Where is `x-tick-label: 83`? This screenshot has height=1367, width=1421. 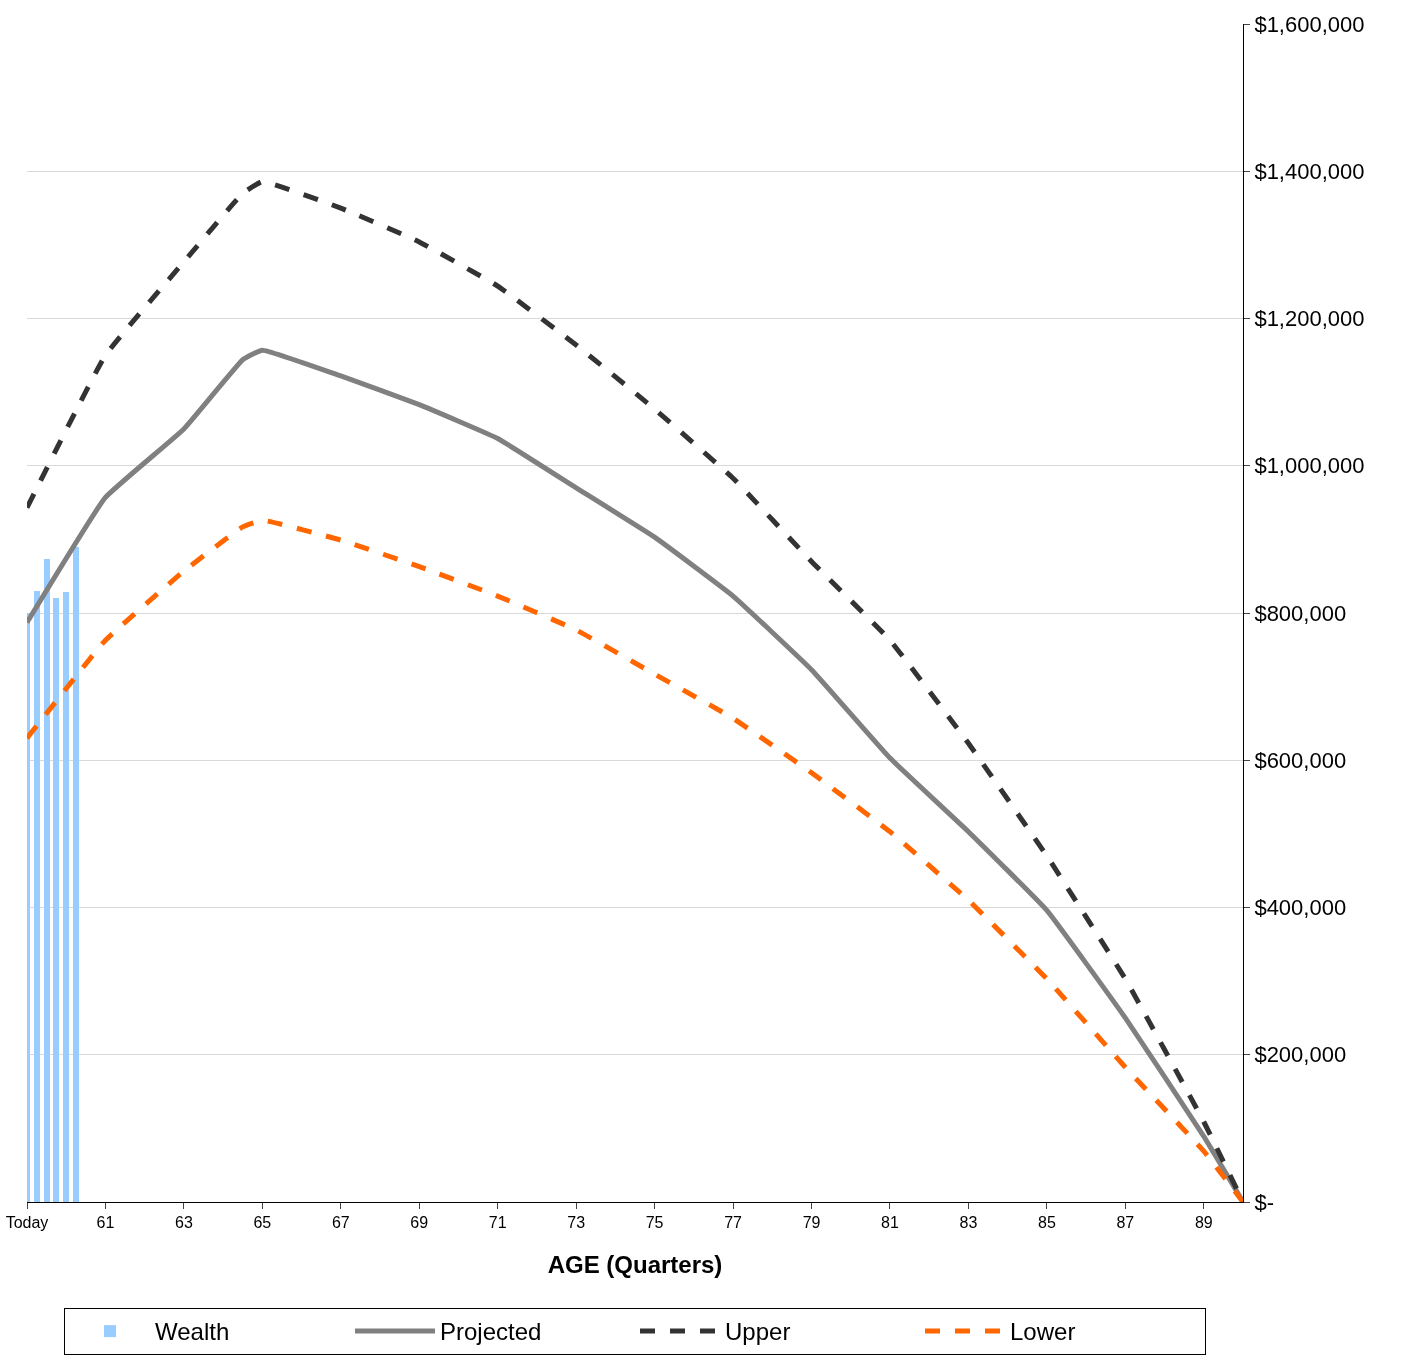
x-tick-label: 83 is located at coordinates (968, 1223).